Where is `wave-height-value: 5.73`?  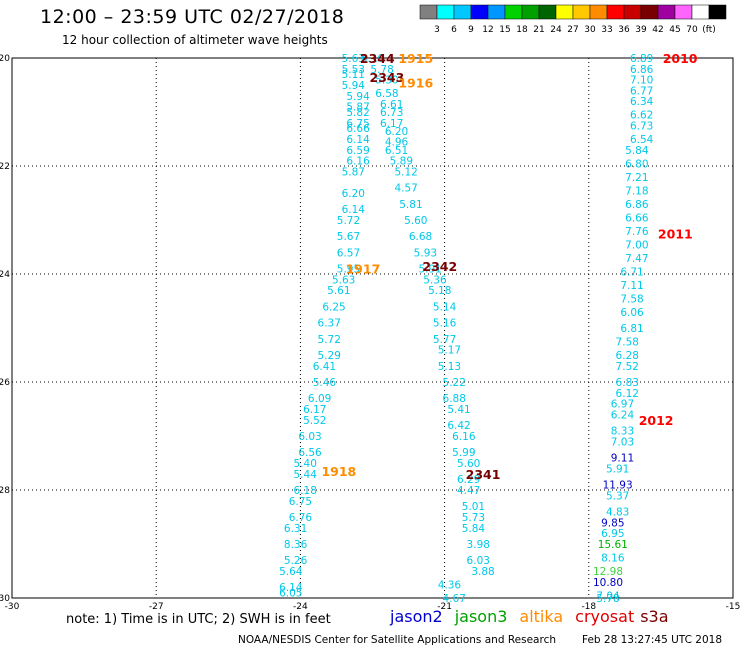 wave-height-value: 5.73 is located at coordinates (473, 518).